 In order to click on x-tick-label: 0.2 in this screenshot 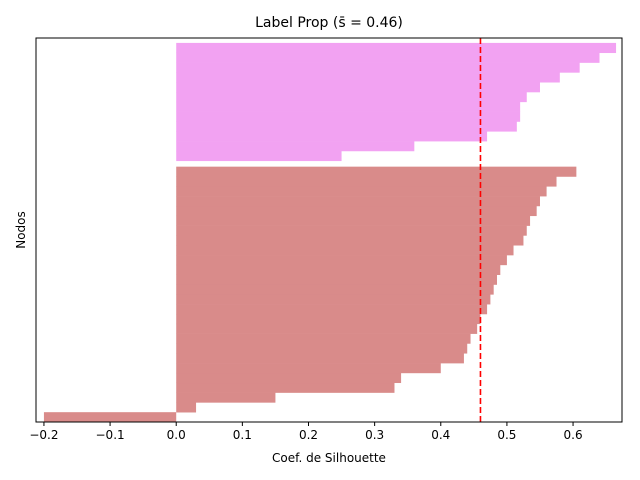, I will do `click(308, 435)`.